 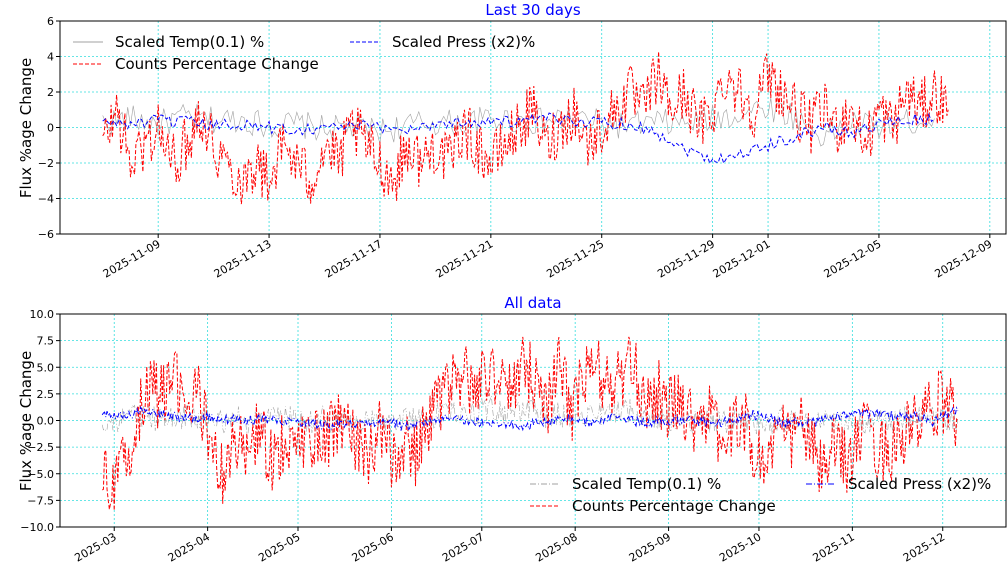 I want to click on x-tick-label: 2025-12-01, so click(x=742, y=258).